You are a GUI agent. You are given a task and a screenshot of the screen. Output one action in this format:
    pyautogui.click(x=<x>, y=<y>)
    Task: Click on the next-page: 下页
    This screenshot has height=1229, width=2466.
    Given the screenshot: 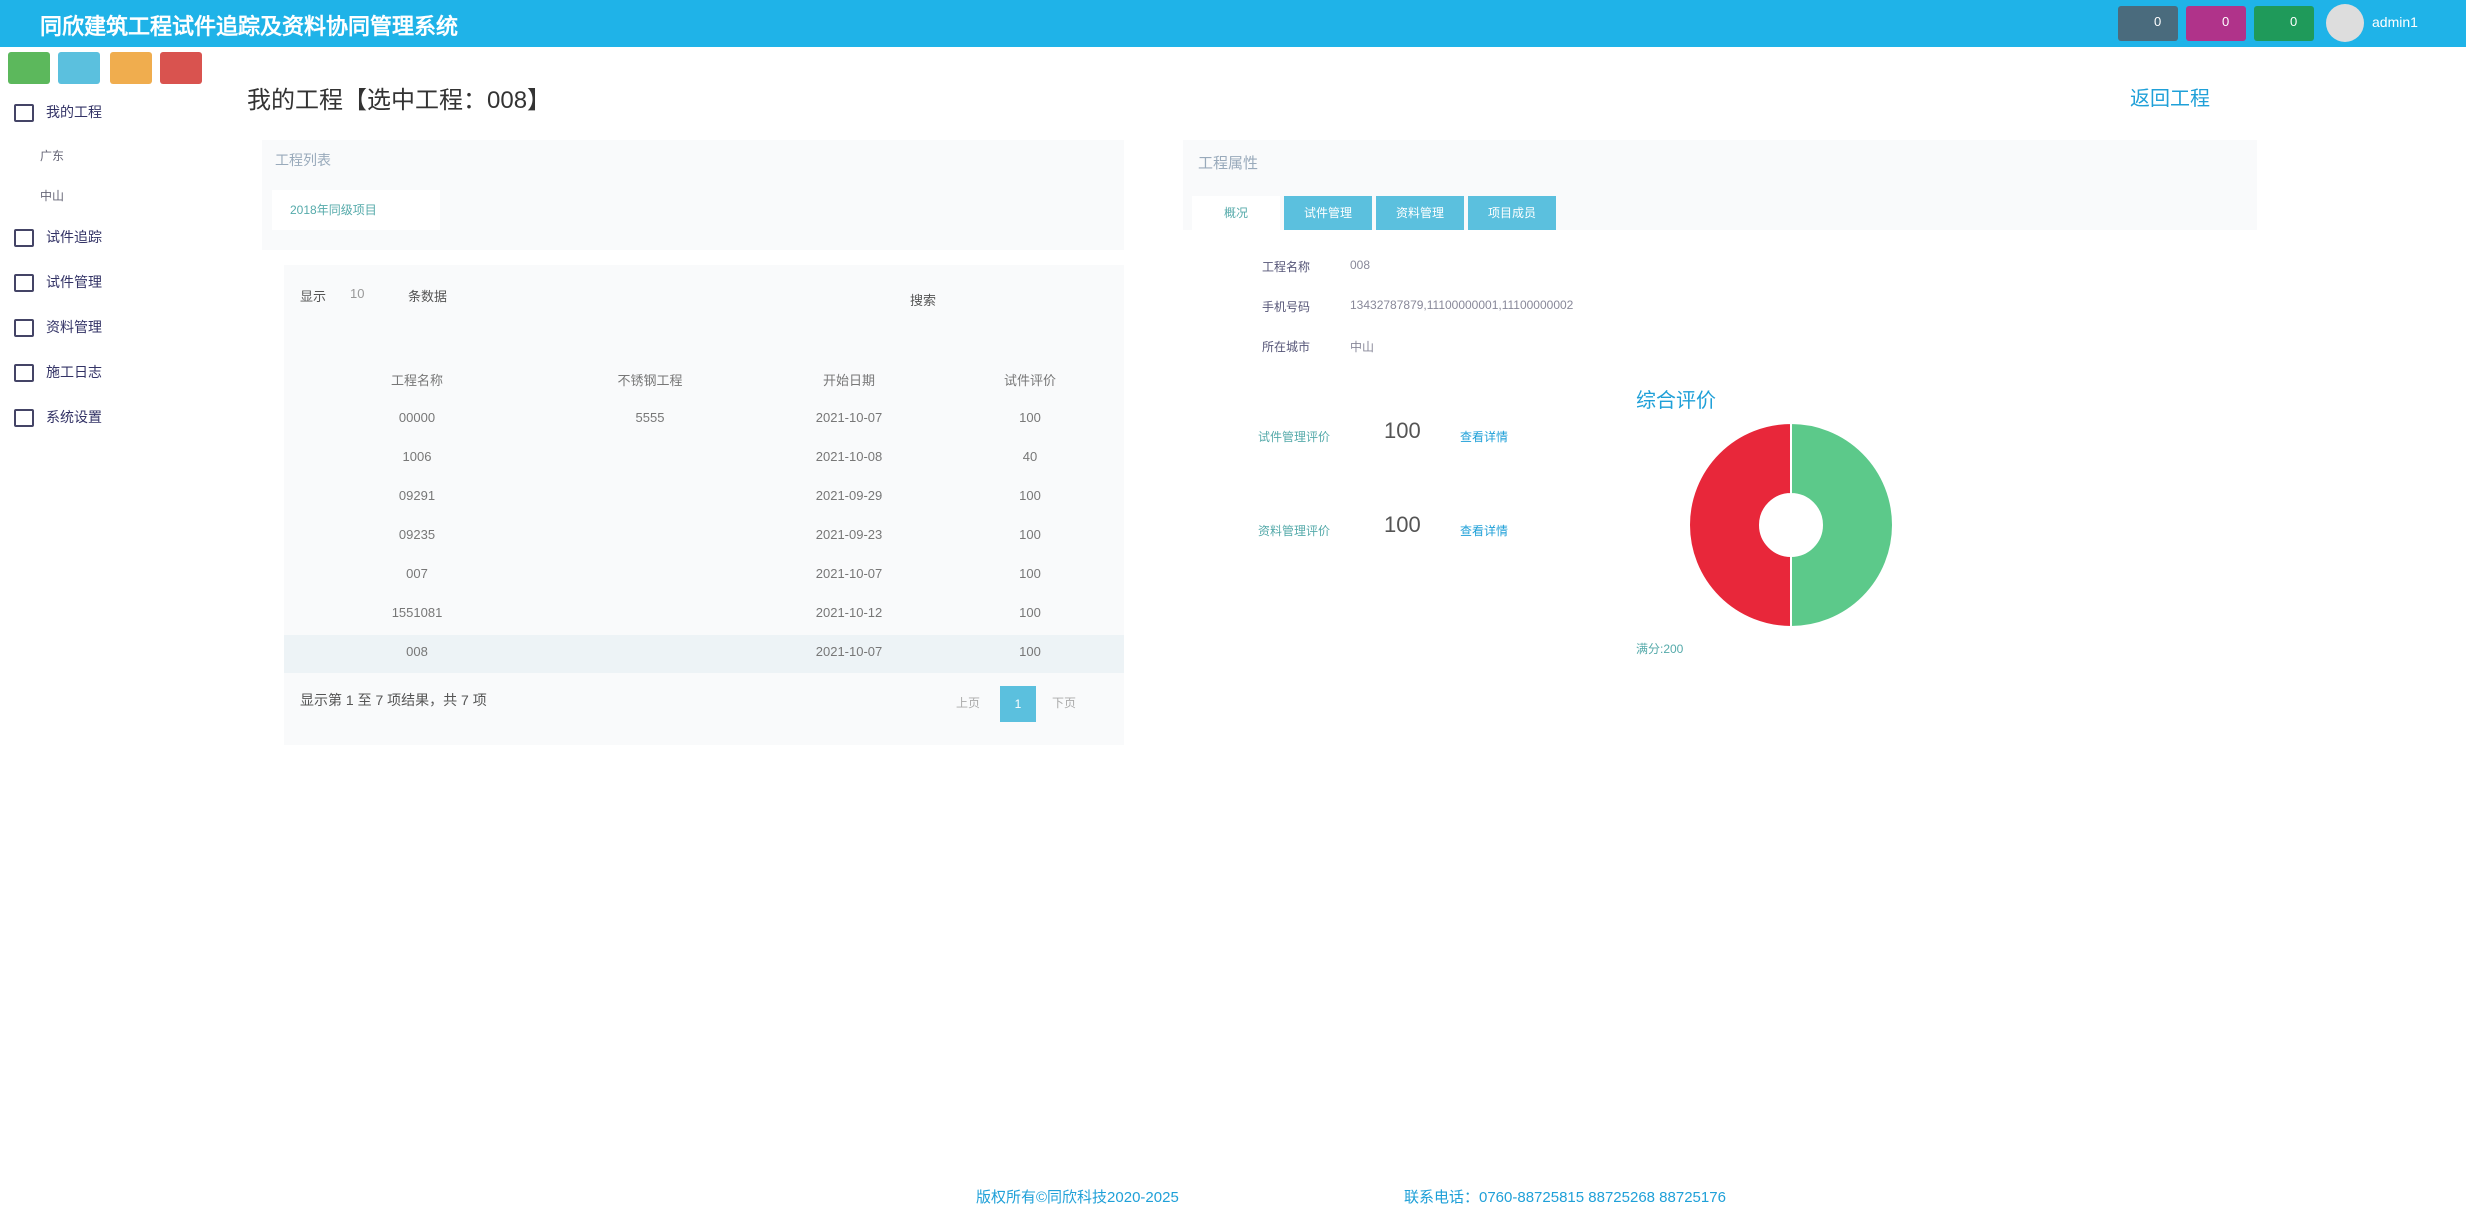 What is the action you would take?
    pyautogui.click(x=1064, y=703)
    